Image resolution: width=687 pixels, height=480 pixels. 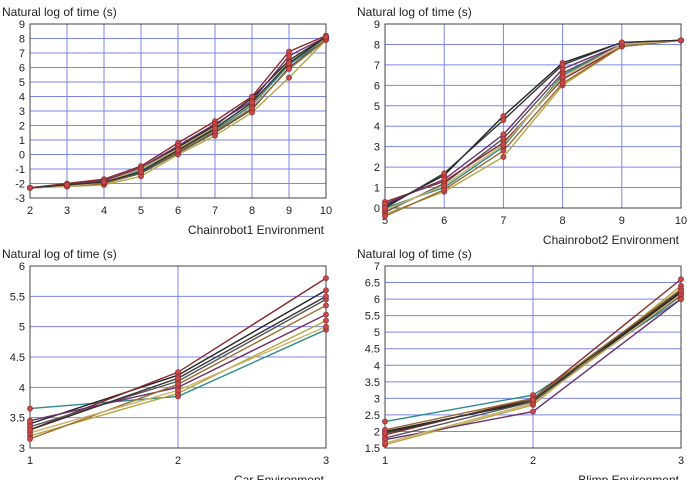 What do you see at coordinates (215, 211) in the screenshot?
I see `chart-0-xtick-label: 7` at bounding box center [215, 211].